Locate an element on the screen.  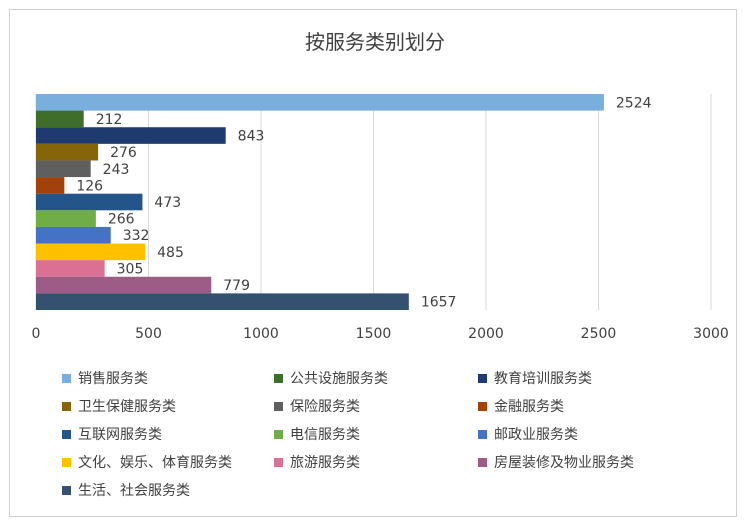
legend-item-5: 金融服务类 is located at coordinates (521, 406).